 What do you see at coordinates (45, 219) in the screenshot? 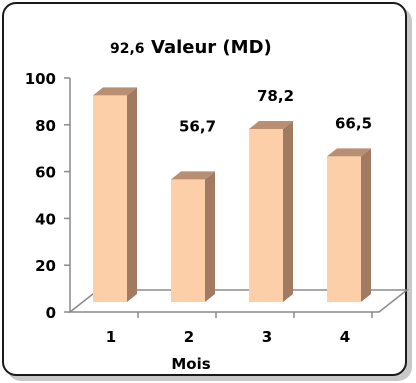
I see `y-tick-label: 40` at bounding box center [45, 219].